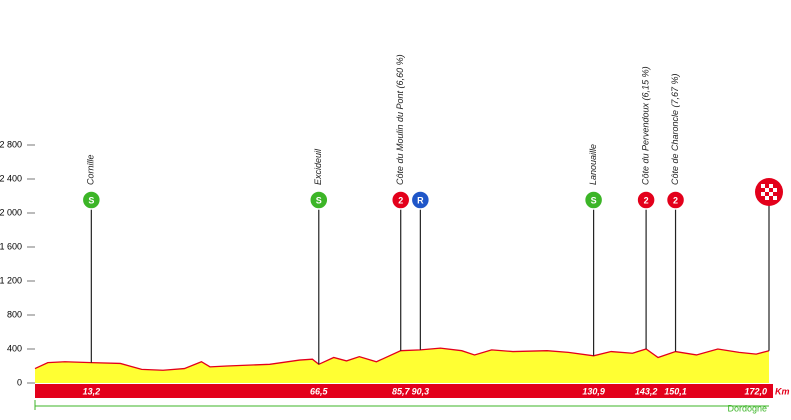  What do you see at coordinates (14, 314) in the screenshot?
I see `y-tick-label: 800` at bounding box center [14, 314].